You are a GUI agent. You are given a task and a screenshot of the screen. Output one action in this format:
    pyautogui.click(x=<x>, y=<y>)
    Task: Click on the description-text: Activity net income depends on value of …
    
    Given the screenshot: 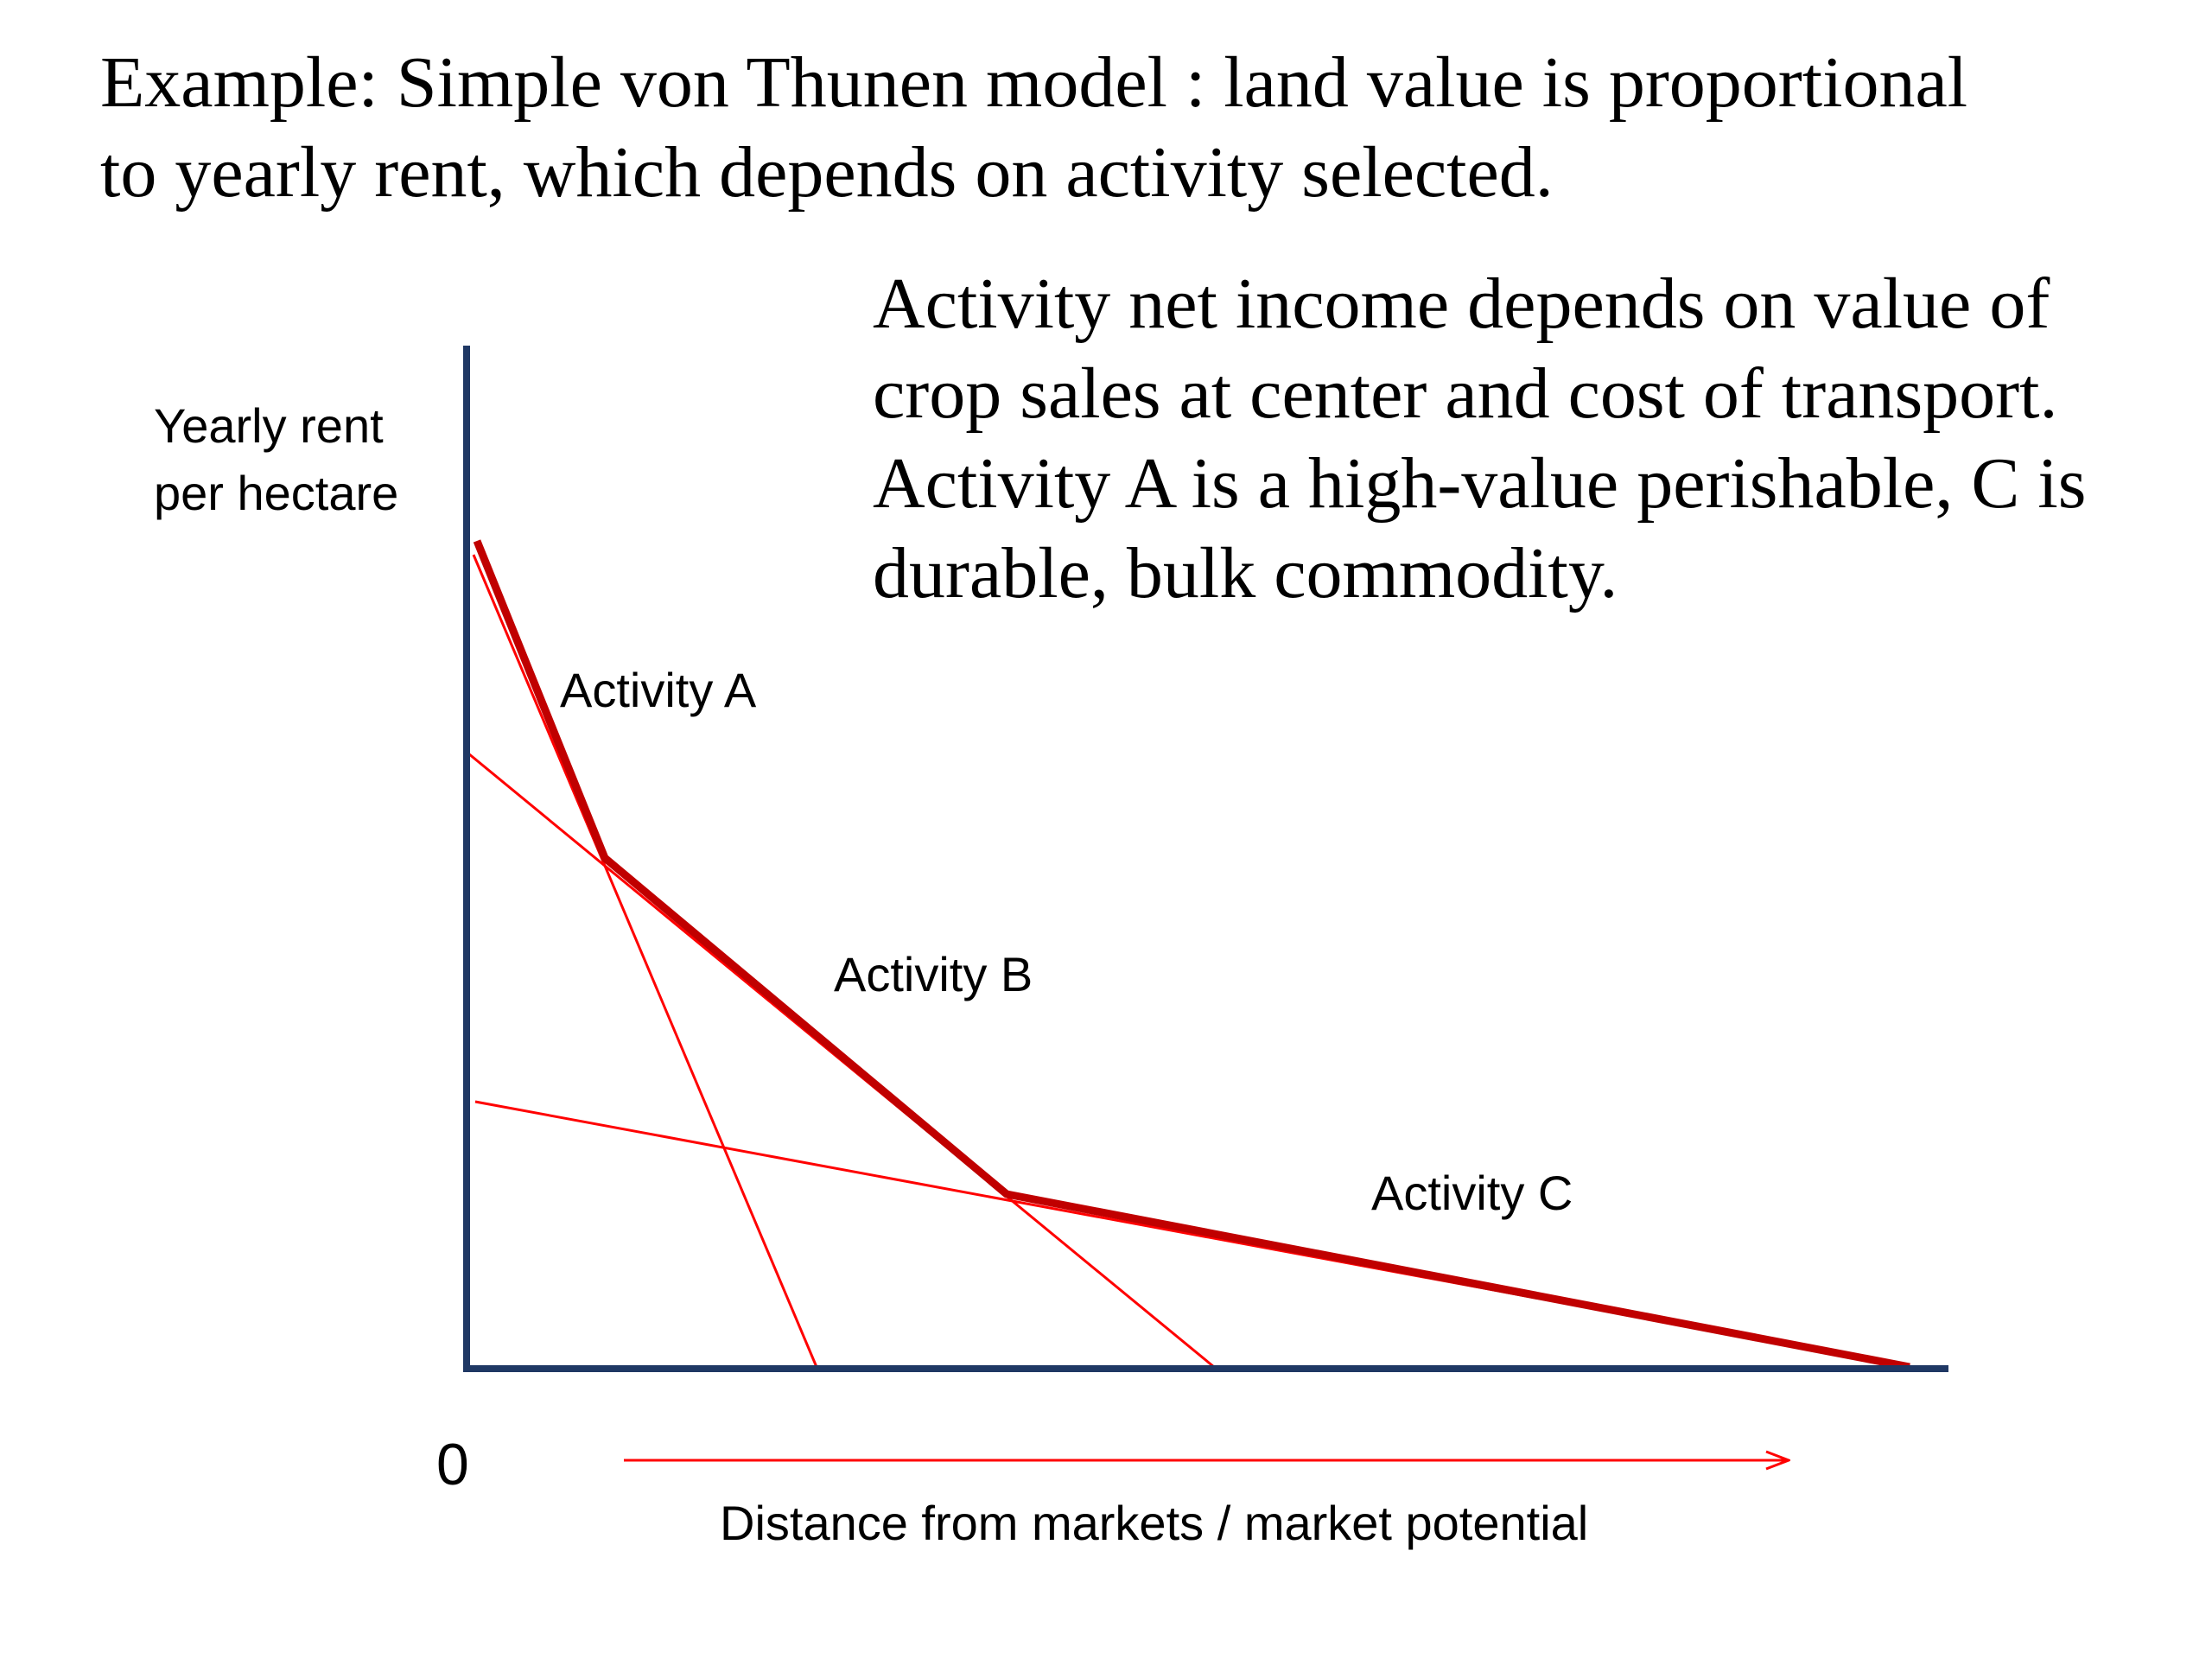 What is the action you would take?
    pyautogui.click(x=1529, y=439)
    